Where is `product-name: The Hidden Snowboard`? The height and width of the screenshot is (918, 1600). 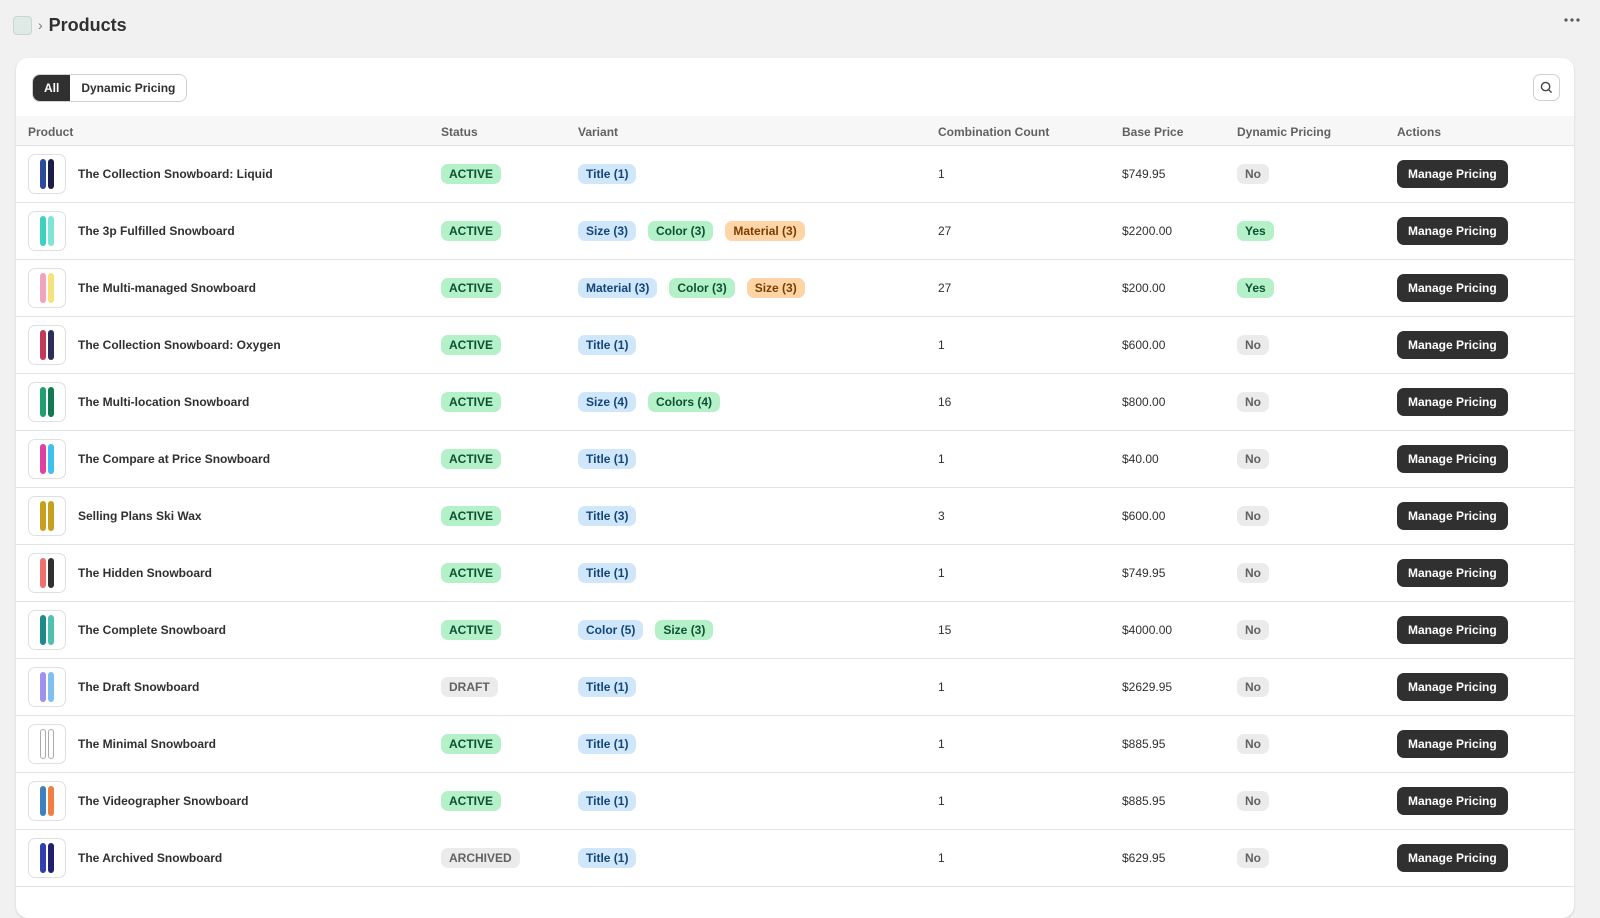
product-name: The Hidden Snowboard is located at coordinates (145, 573).